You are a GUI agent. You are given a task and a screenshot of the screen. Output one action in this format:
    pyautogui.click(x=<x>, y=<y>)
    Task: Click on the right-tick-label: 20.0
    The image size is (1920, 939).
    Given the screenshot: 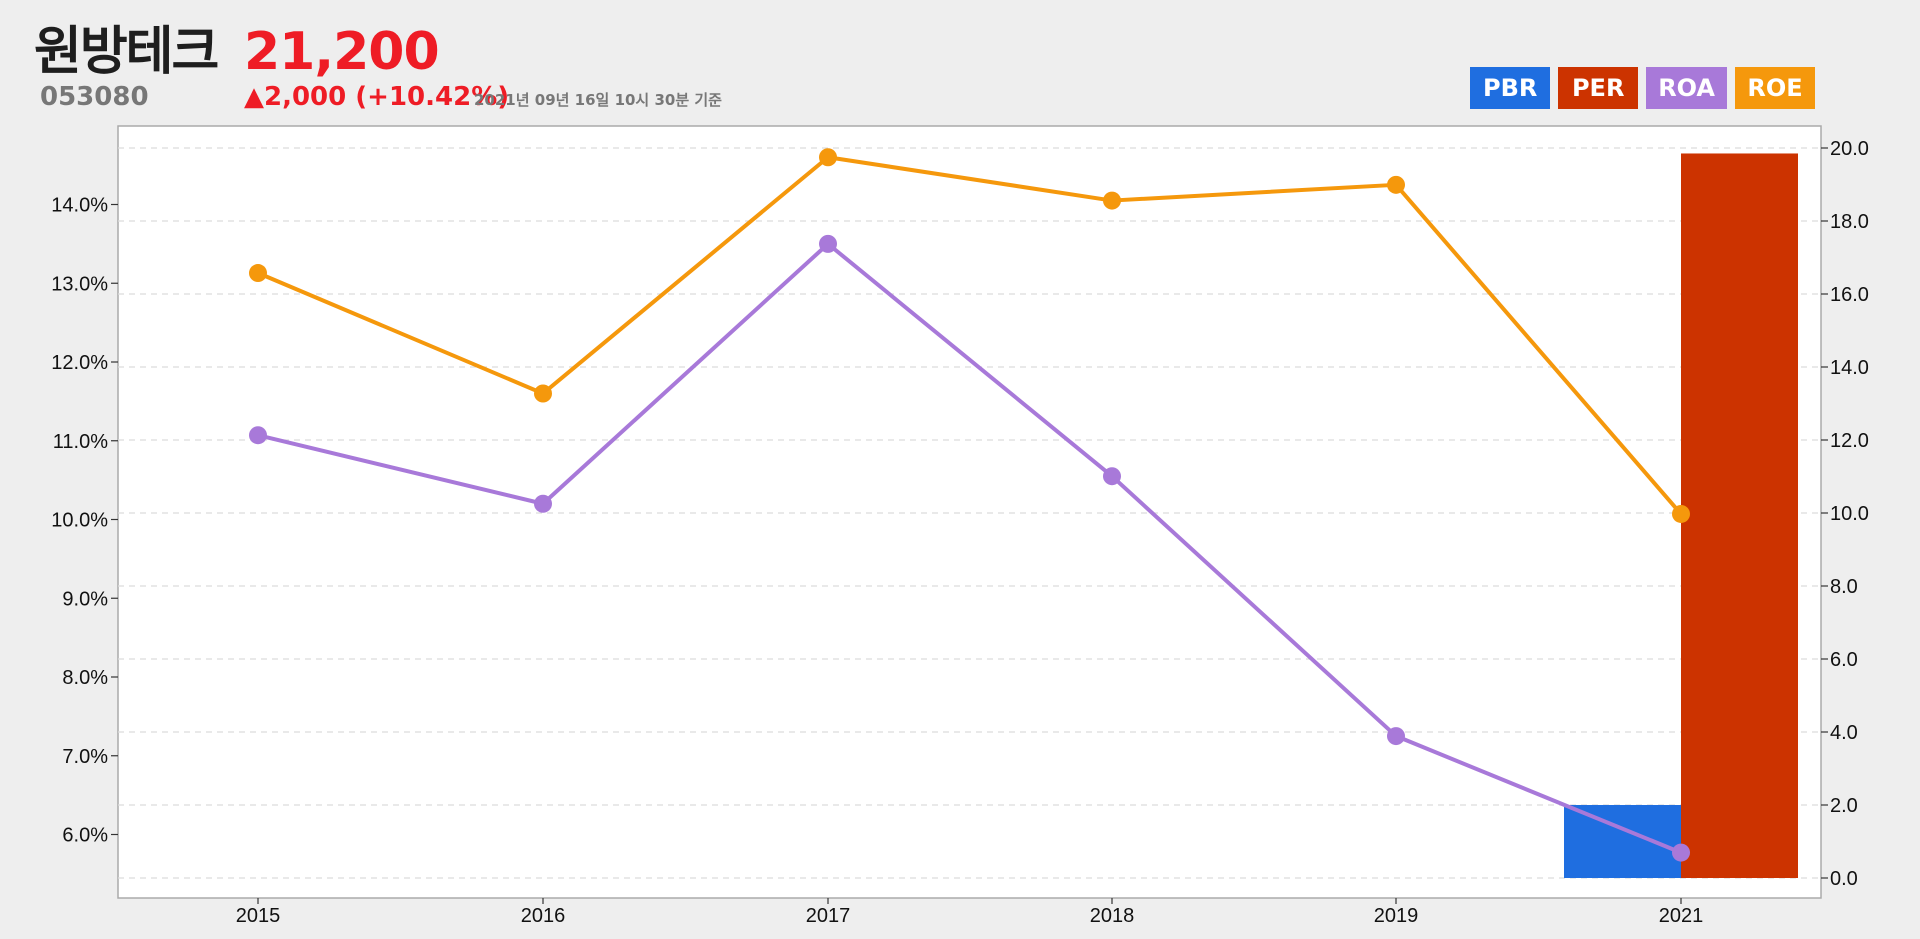 What is the action you would take?
    pyautogui.click(x=1849, y=149)
    